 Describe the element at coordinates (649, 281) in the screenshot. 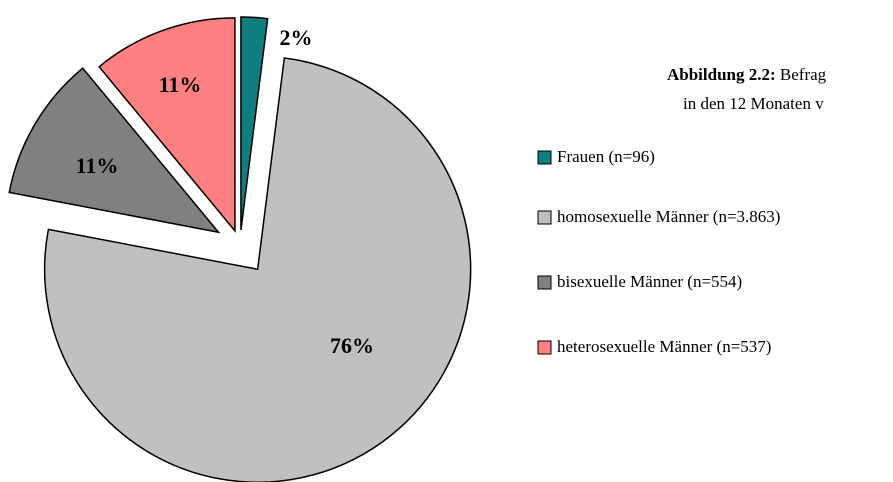

I see `legend-label: bisexuelle Männer (n=554)` at that location.